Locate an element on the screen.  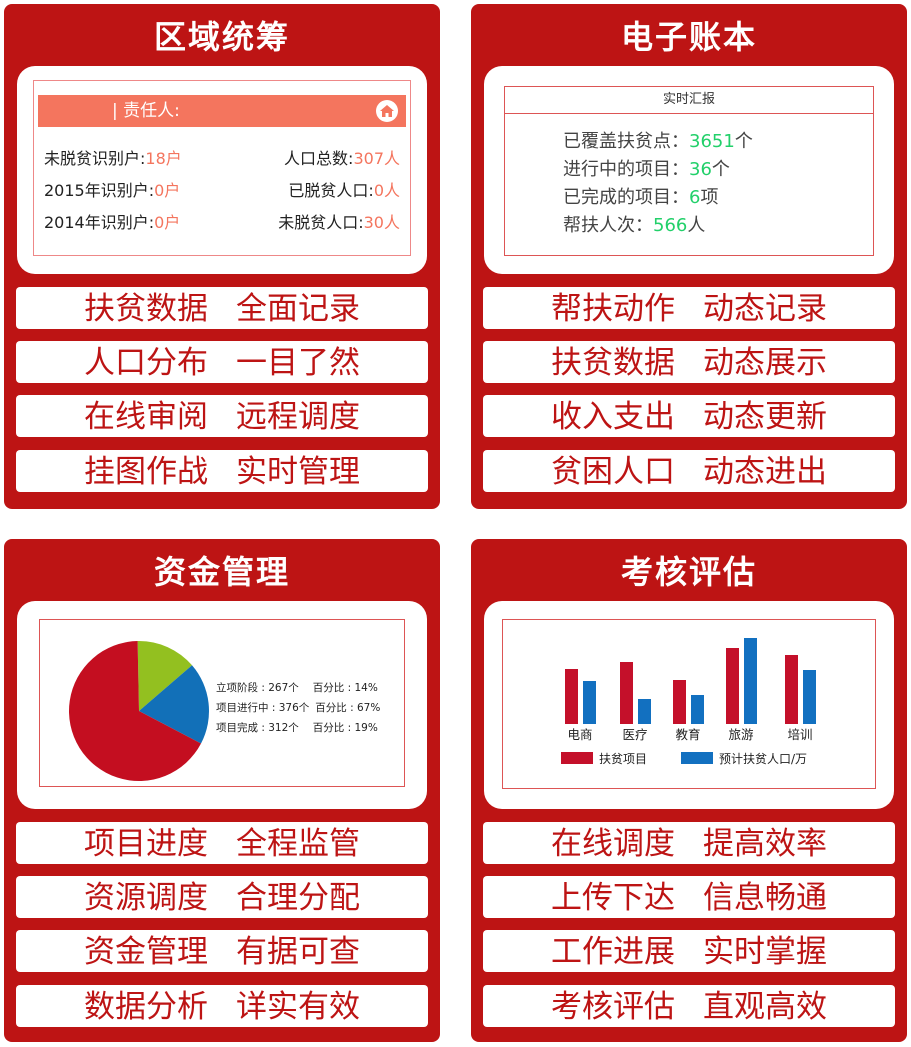
pie-legend-item: 项目进行中 : 376个 百分比 : 67% is located at coordinates (298, 708).